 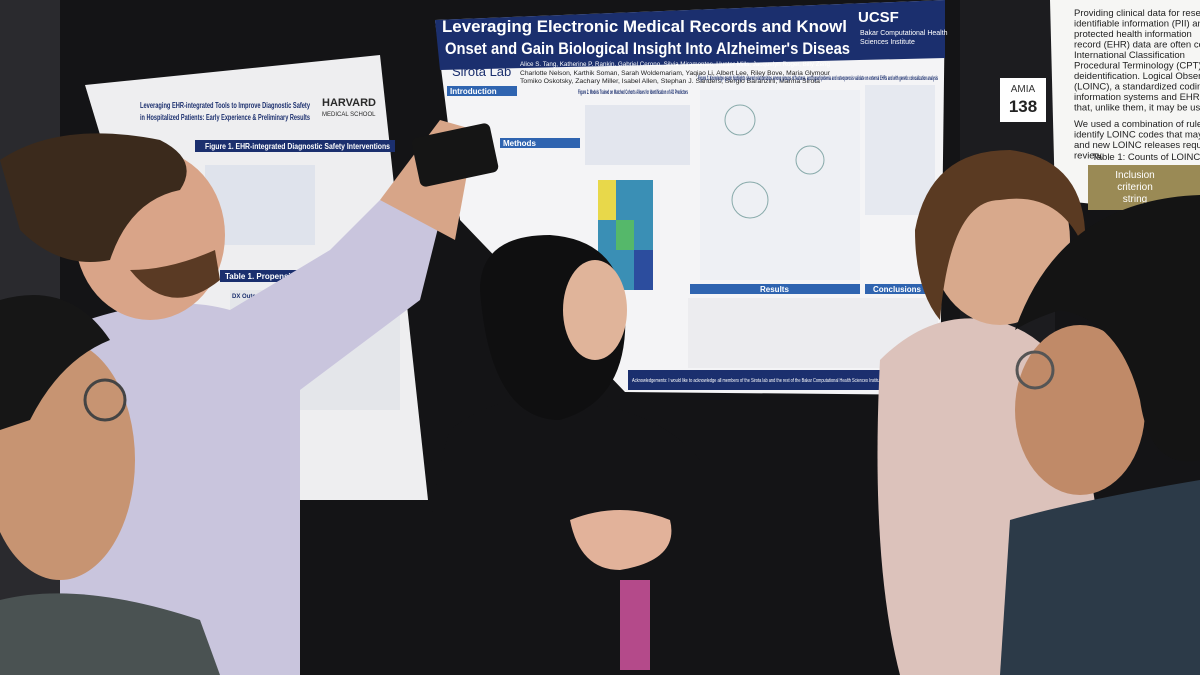 What do you see at coordinates (1134, 175) in the screenshot?
I see `table-header: Inclusion` at bounding box center [1134, 175].